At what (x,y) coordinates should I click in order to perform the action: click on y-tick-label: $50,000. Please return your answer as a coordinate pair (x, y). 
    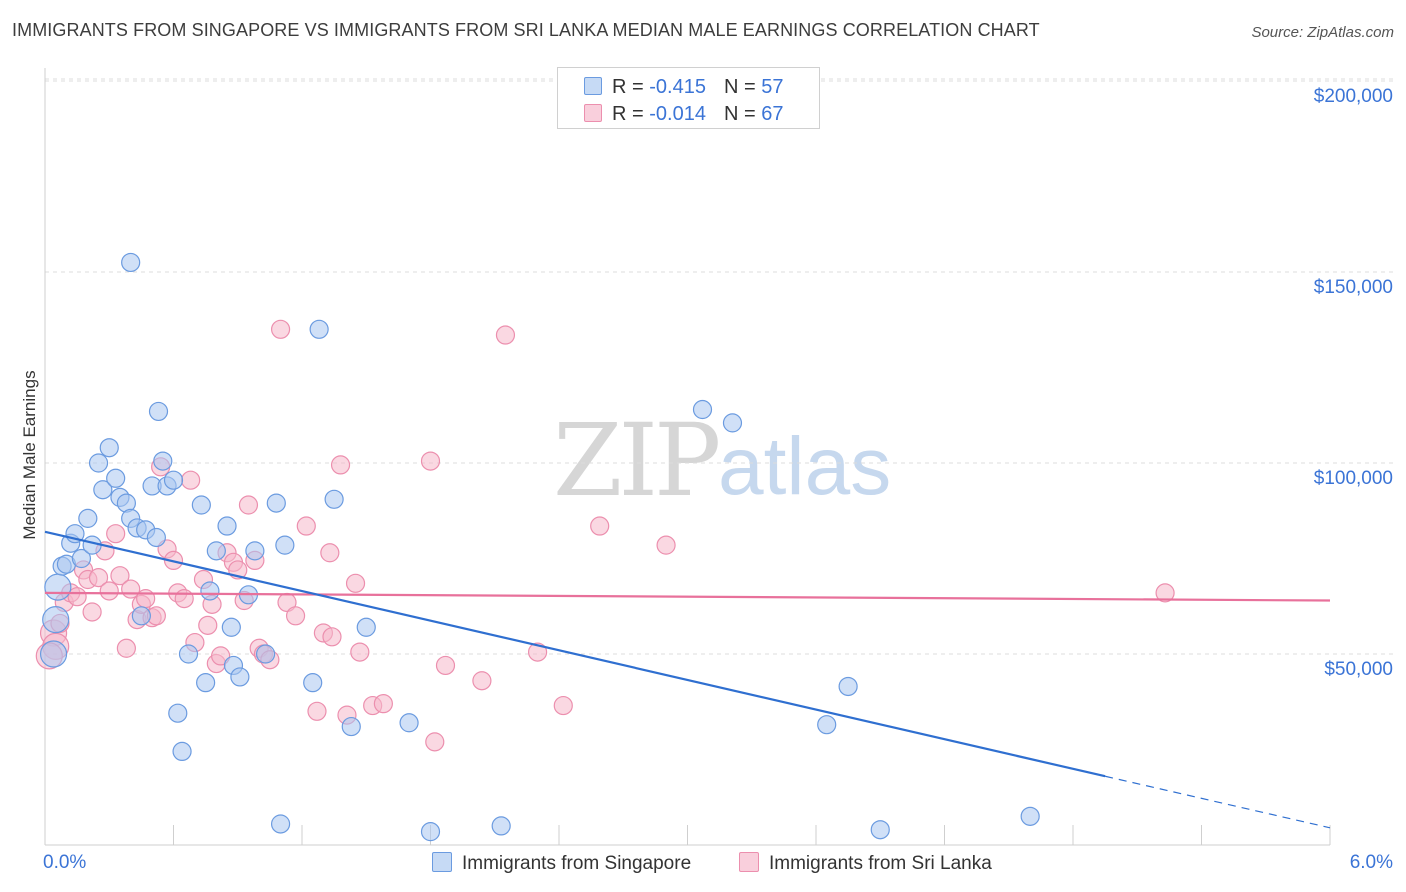
    Looking at the image, I should click on (1358, 669).